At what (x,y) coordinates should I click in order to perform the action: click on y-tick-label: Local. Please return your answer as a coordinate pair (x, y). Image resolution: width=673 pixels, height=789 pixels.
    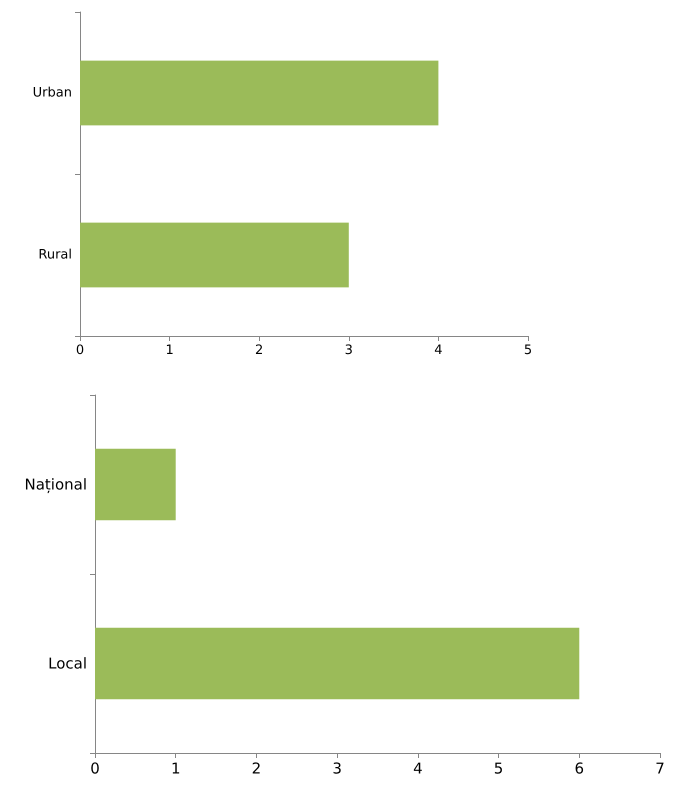
    Looking at the image, I should click on (67, 663).